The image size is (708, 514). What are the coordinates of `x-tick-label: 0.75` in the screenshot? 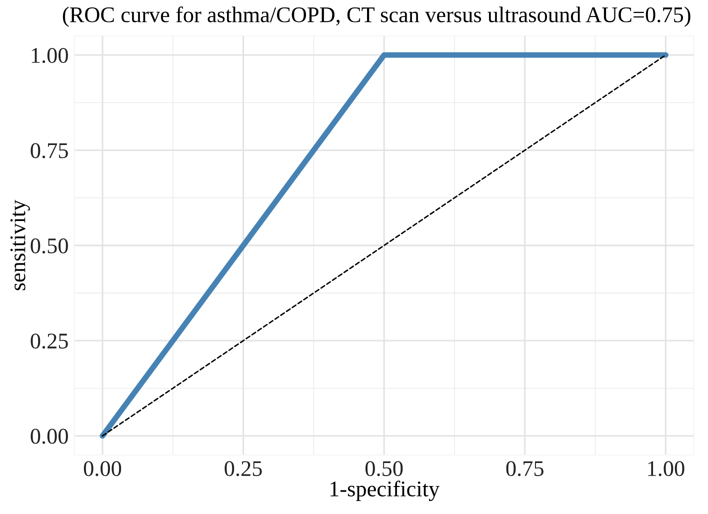 It's located at (525, 468).